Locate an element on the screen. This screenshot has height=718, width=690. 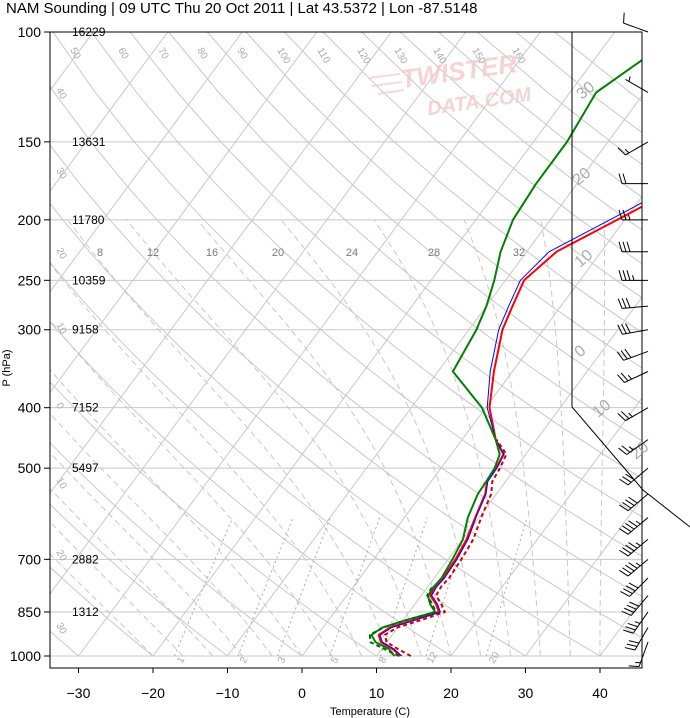
pressure-tick-label: 200 is located at coordinates (30, 220).